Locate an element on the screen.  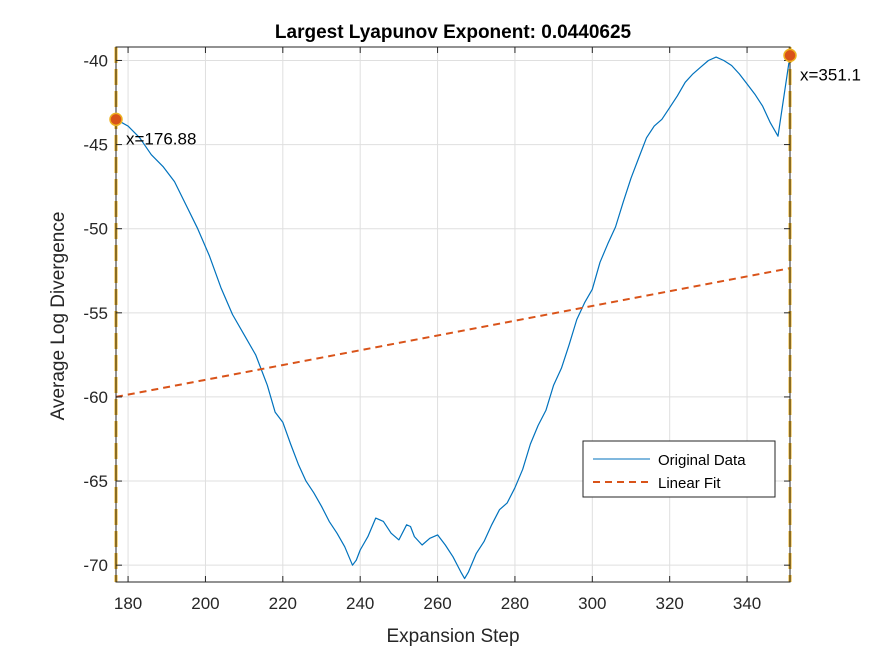
y-tick-label: -55 is located at coordinates (95, 313).